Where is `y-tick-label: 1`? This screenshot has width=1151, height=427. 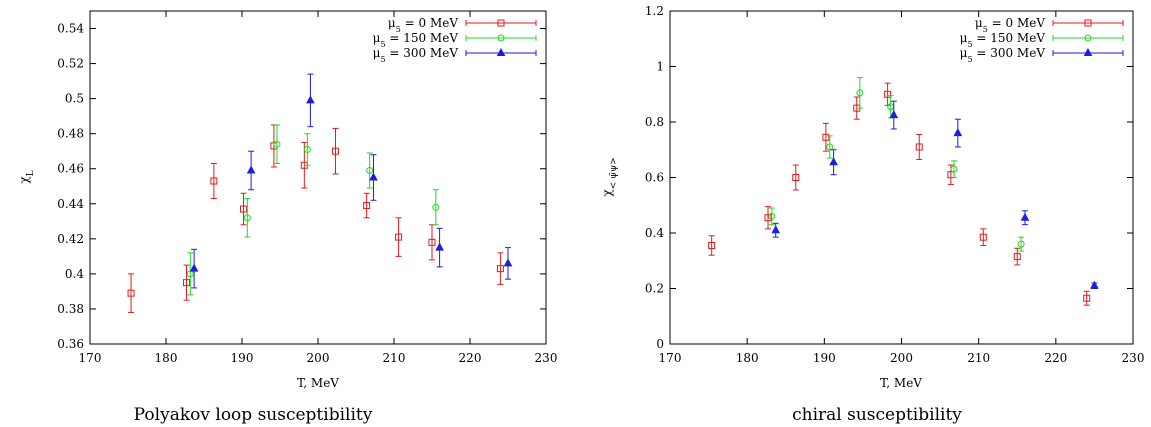 y-tick-label: 1 is located at coordinates (660, 67).